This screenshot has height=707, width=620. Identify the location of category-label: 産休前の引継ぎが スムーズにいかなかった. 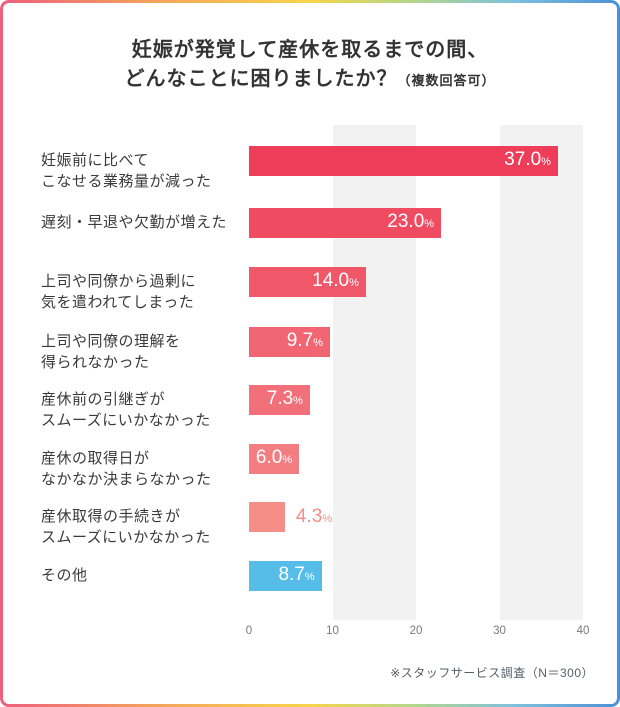
(126, 410).